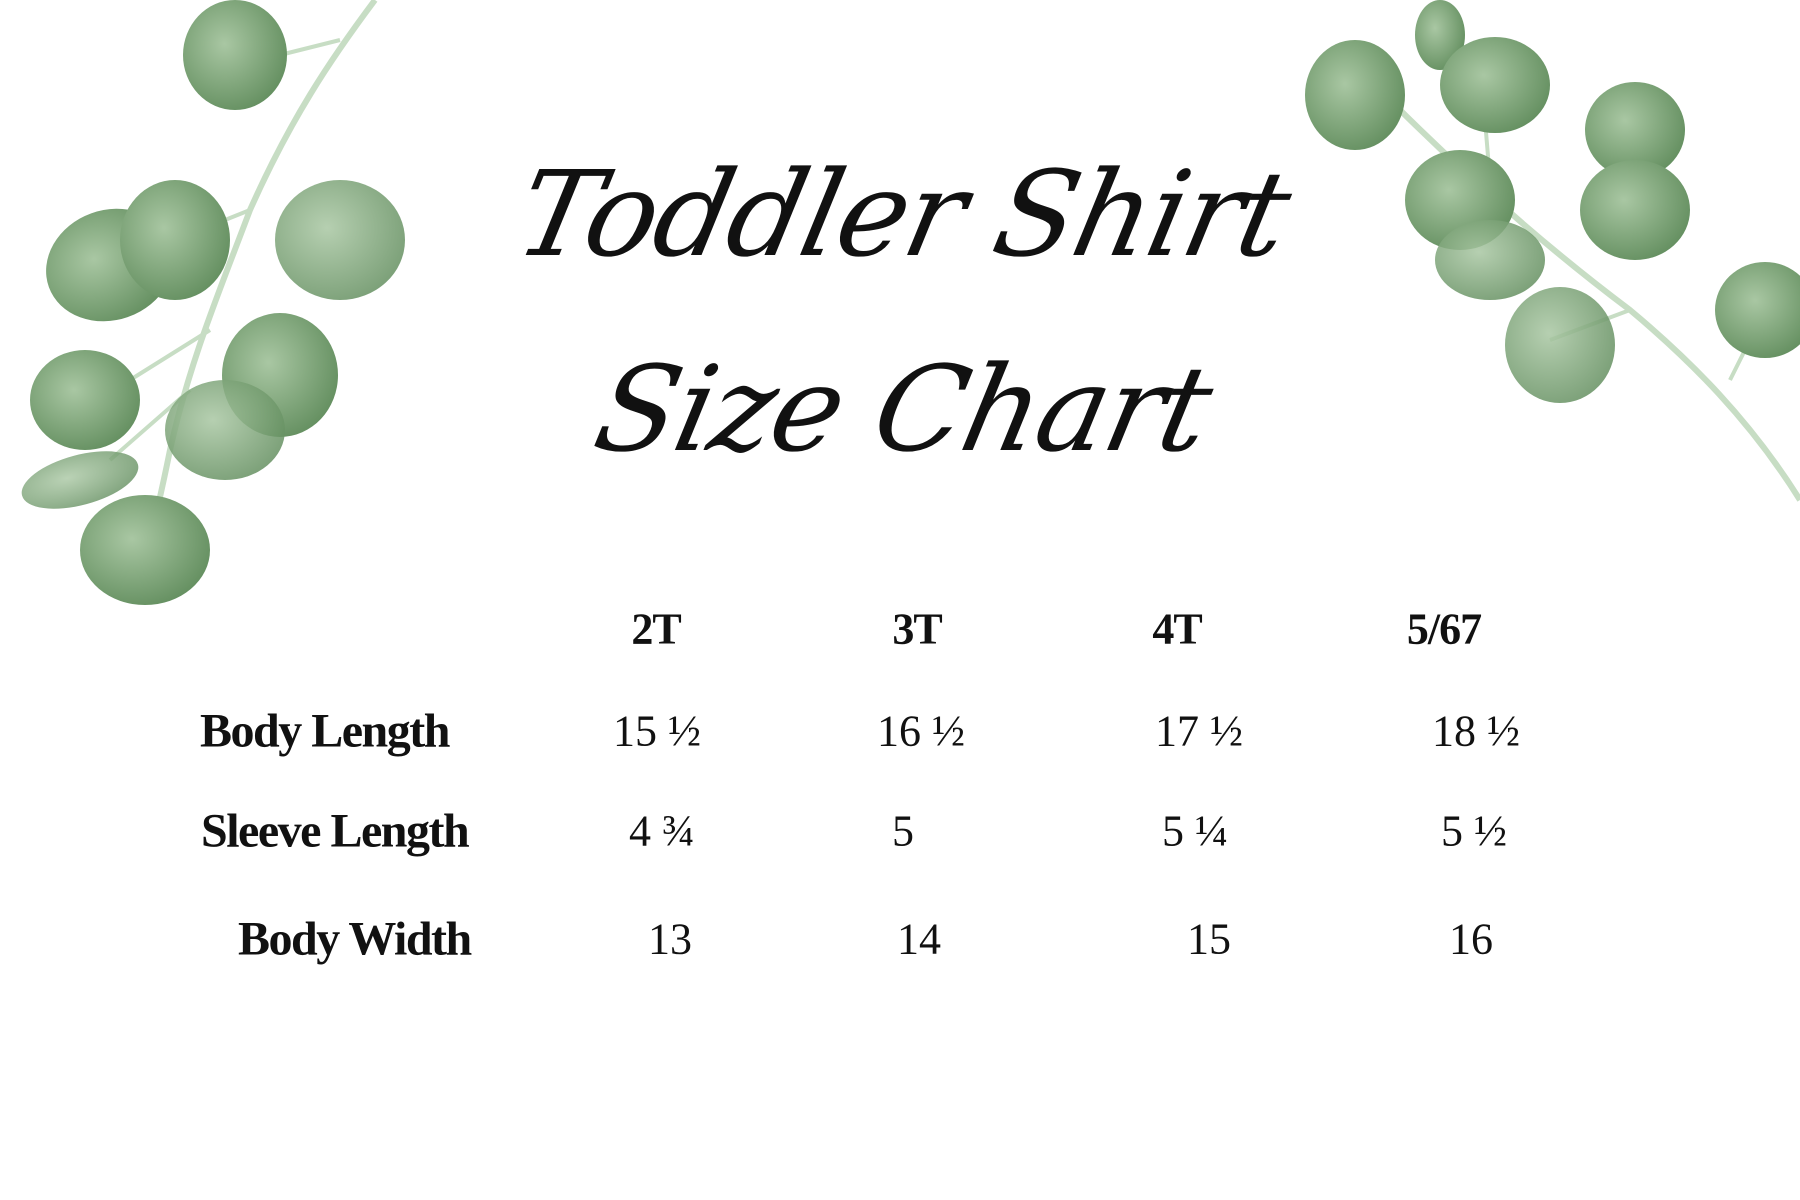 This screenshot has height=1200, width=1800. I want to click on table-cell: 18 ½, so click(1476, 731).